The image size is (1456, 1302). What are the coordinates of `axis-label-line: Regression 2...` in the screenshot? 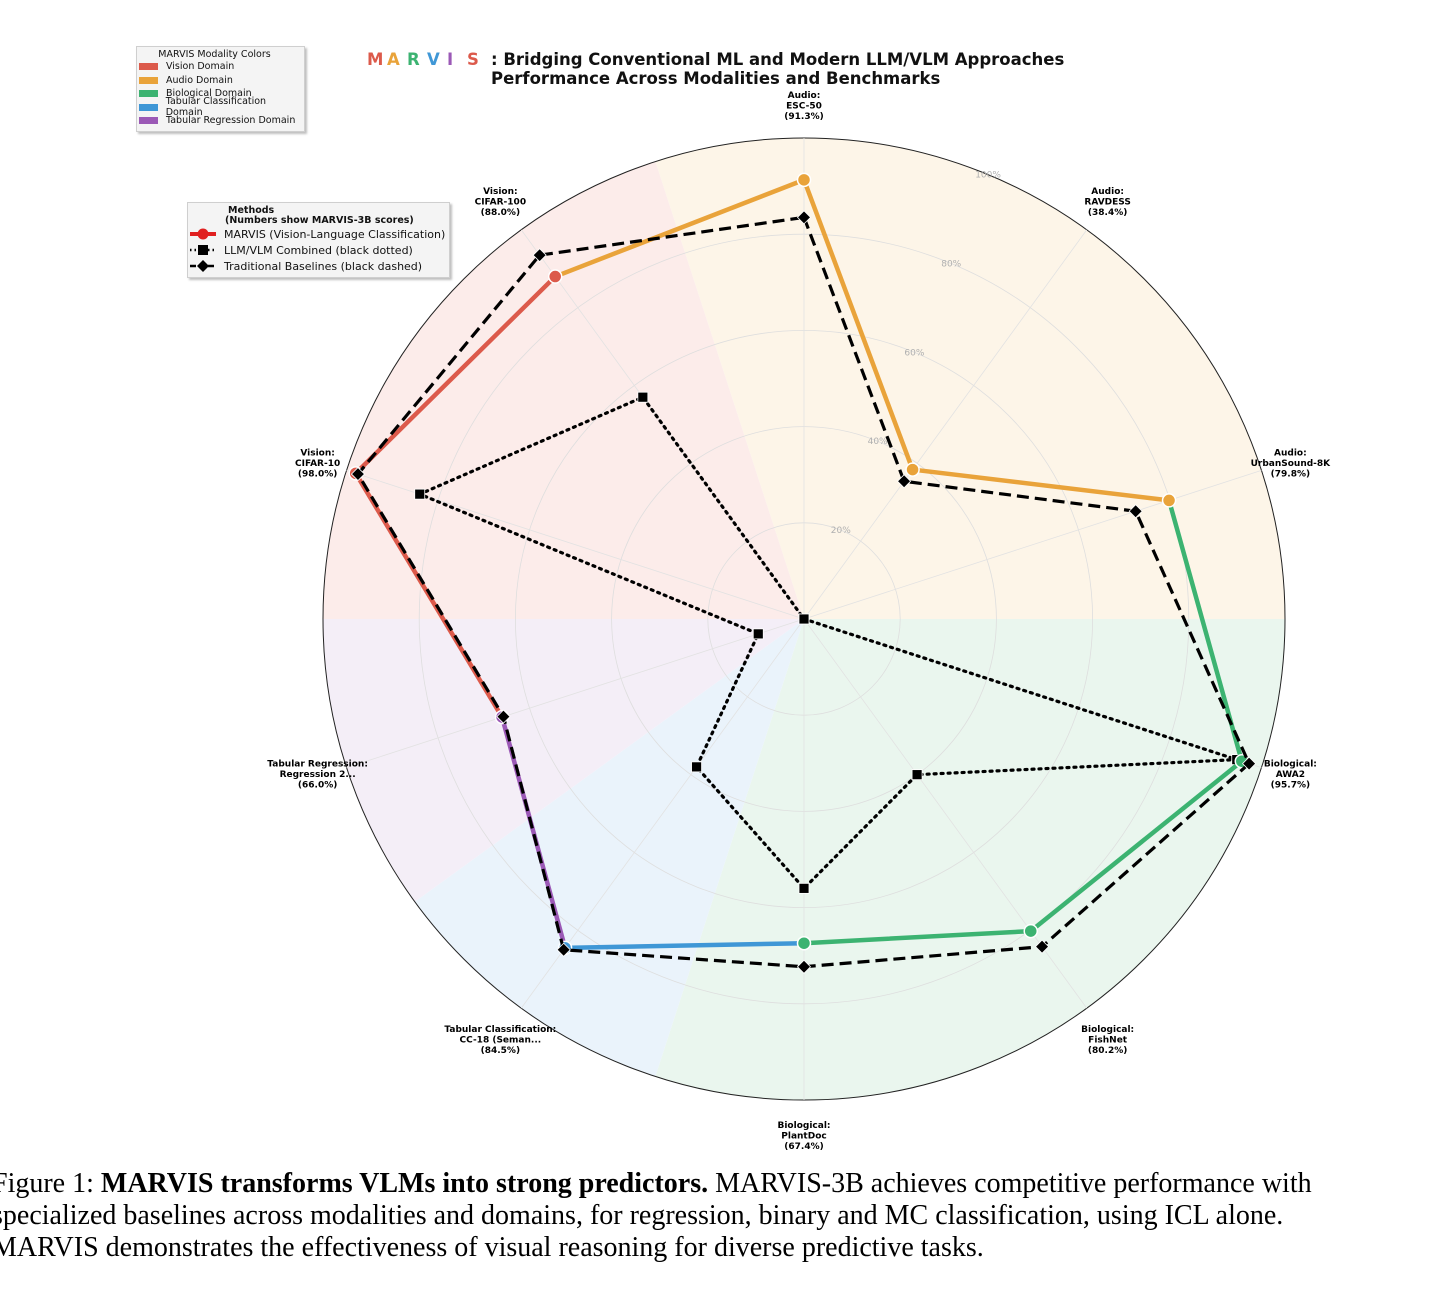 It's located at (318, 775).